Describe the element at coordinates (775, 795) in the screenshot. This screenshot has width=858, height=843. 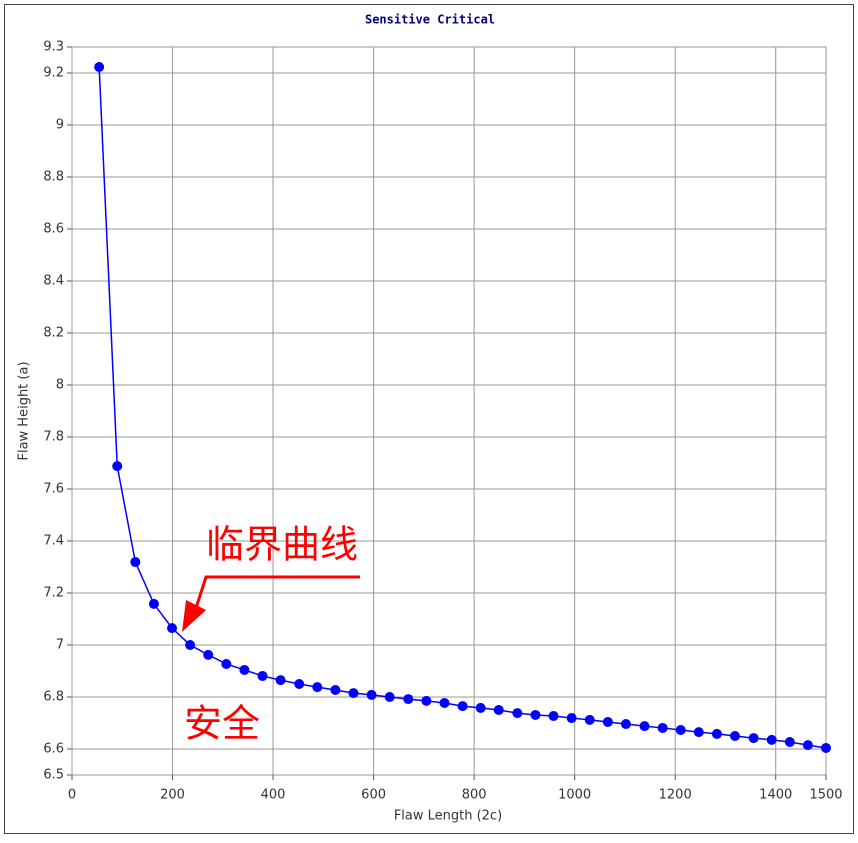
I see `x-tick-label: 1400` at that location.